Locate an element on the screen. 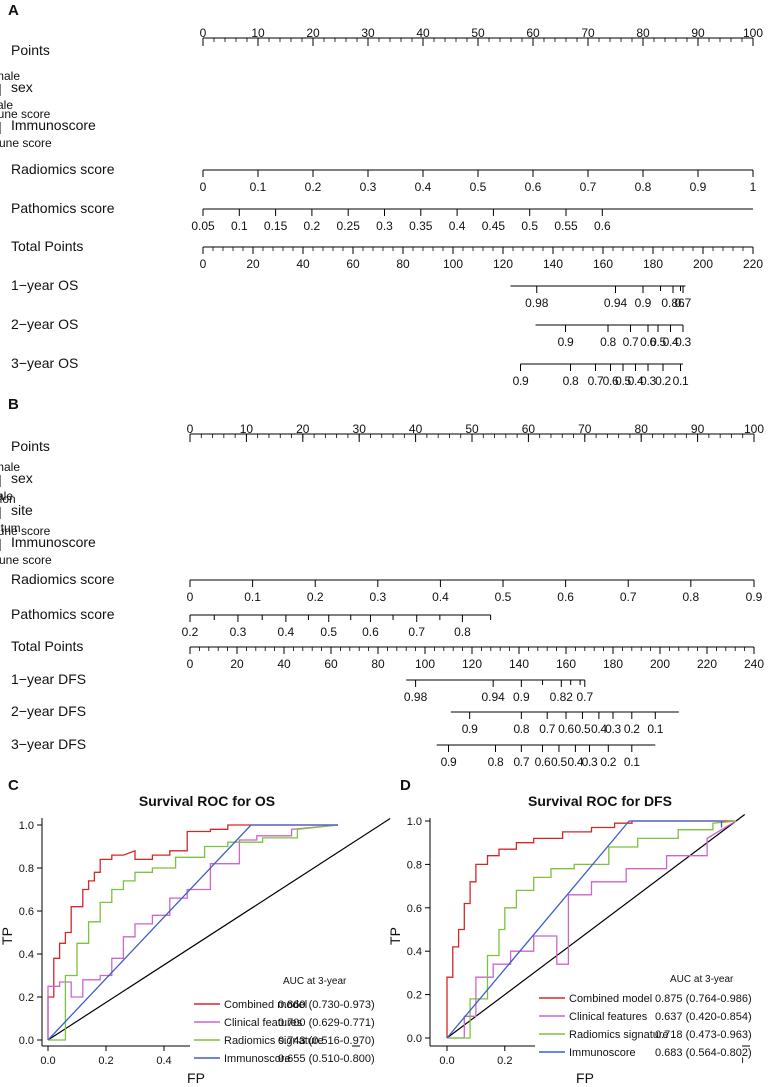 This screenshot has height=1087, width=780. tick-label-0-55: 0.55 is located at coordinates (566, 226).